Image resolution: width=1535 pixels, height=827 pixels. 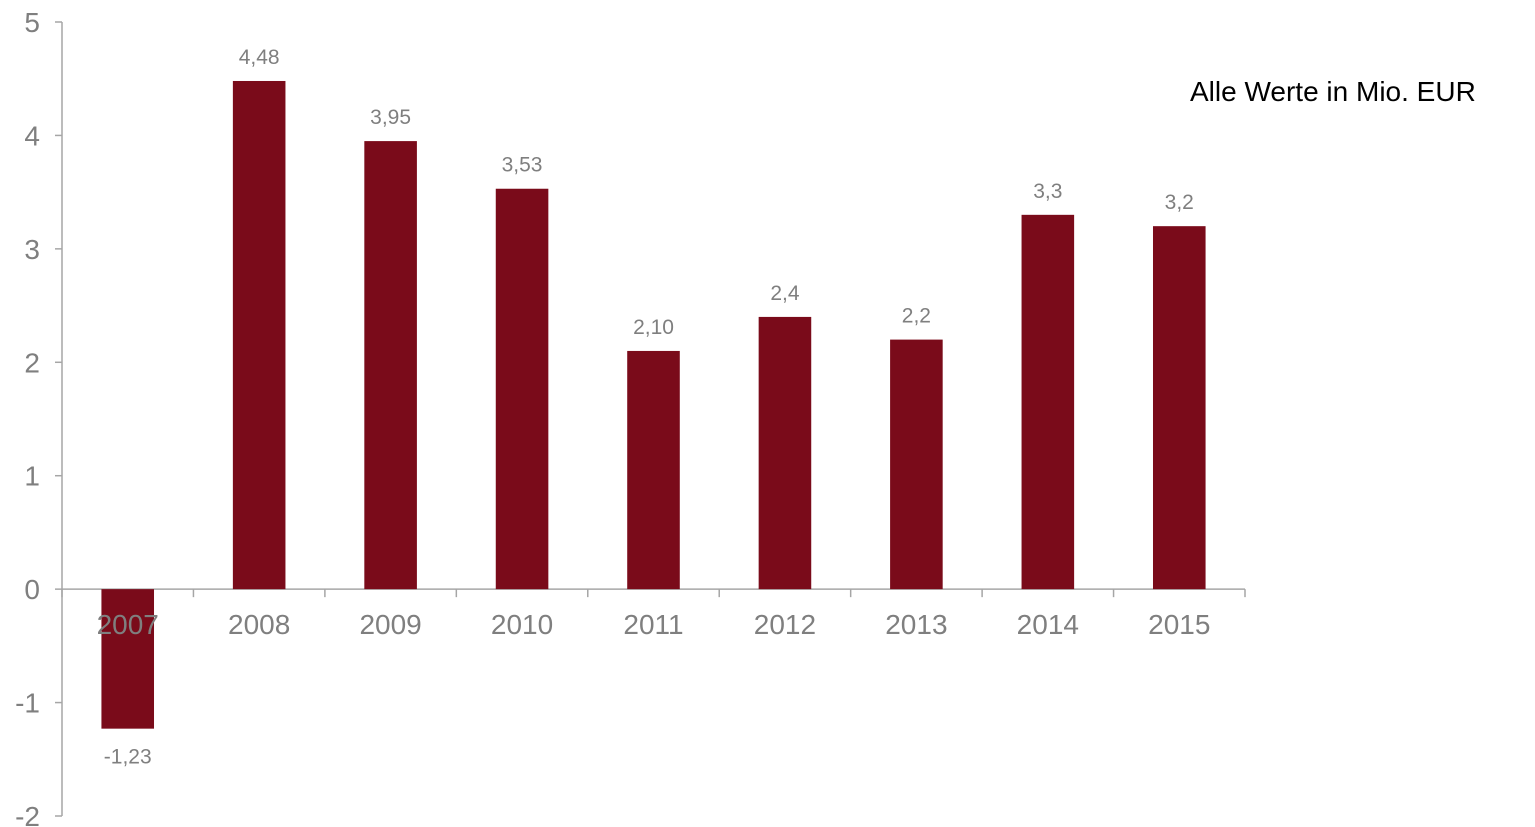 I want to click on data-label-2009: 3,95, so click(x=390, y=117).